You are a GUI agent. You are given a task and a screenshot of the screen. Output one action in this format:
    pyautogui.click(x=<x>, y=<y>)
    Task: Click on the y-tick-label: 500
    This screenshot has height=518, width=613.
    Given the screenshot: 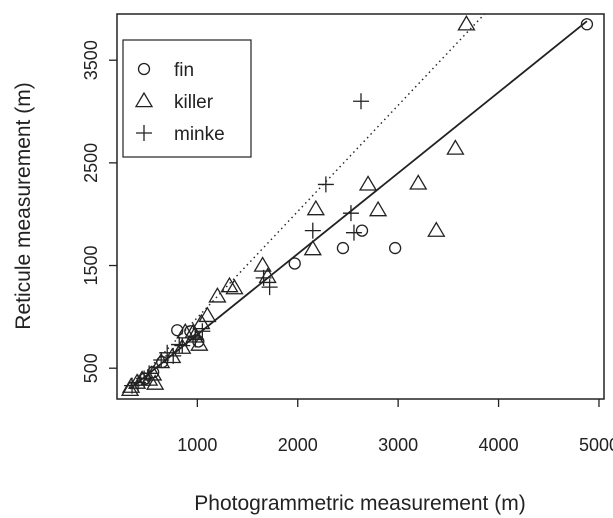 What is the action you would take?
    pyautogui.click(x=91, y=368)
    